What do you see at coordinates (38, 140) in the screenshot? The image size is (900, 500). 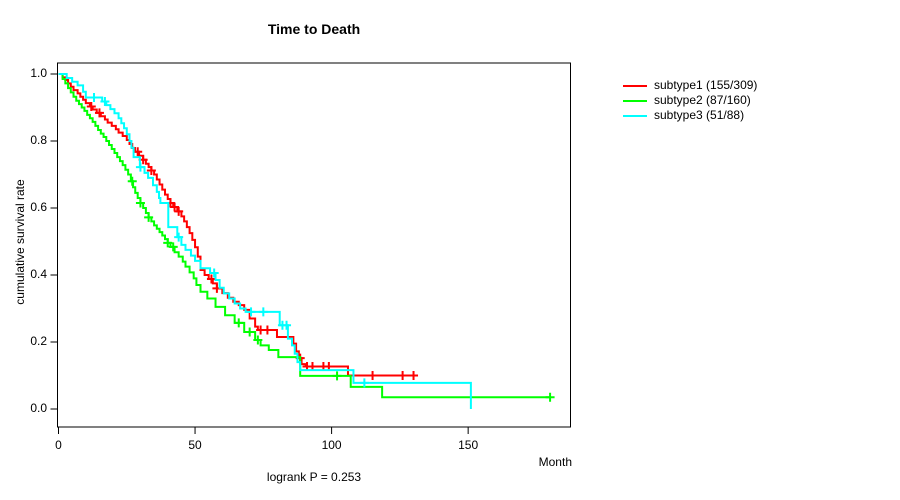 I see `y-tick-label: 0.8` at bounding box center [38, 140].